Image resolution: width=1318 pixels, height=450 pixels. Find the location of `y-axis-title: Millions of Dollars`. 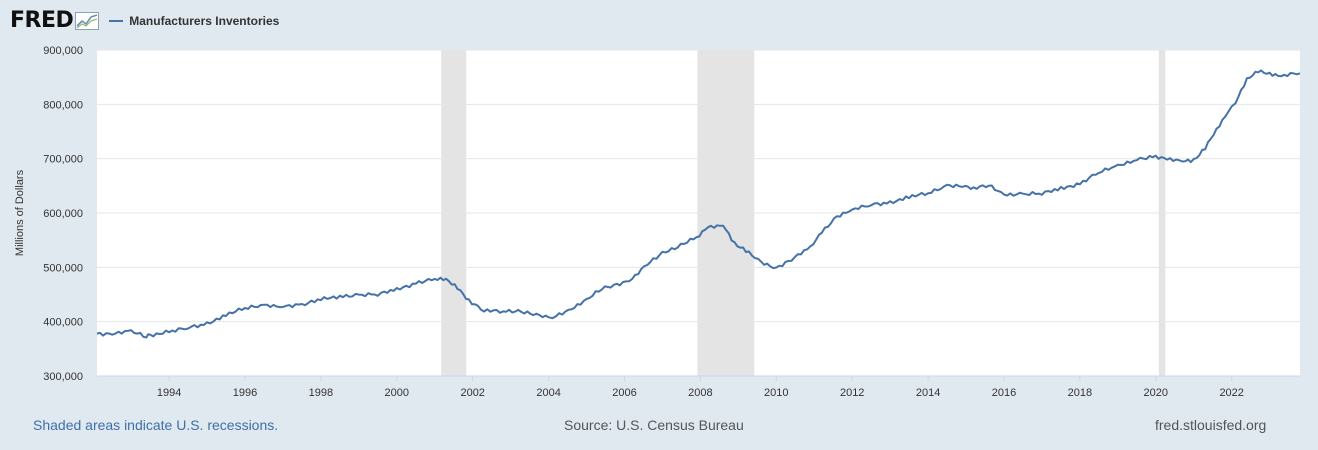

y-axis-title: Millions of Dollars is located at coordinates (20, 212).